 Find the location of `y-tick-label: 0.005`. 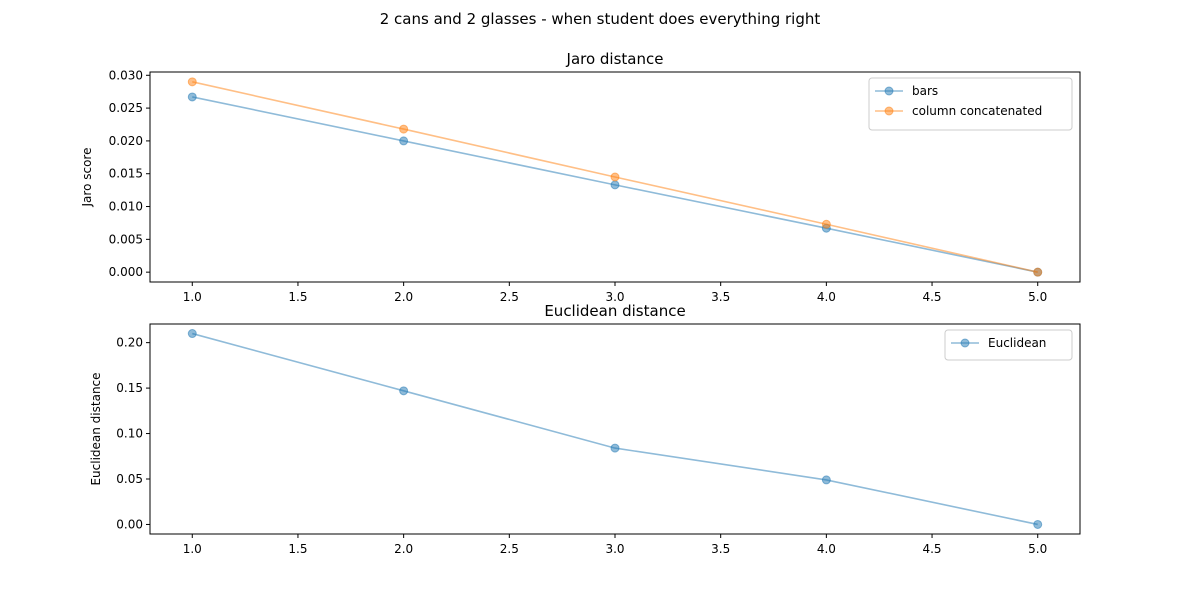

y-tick-label: 0.005 is located at coordinates (126, 239).